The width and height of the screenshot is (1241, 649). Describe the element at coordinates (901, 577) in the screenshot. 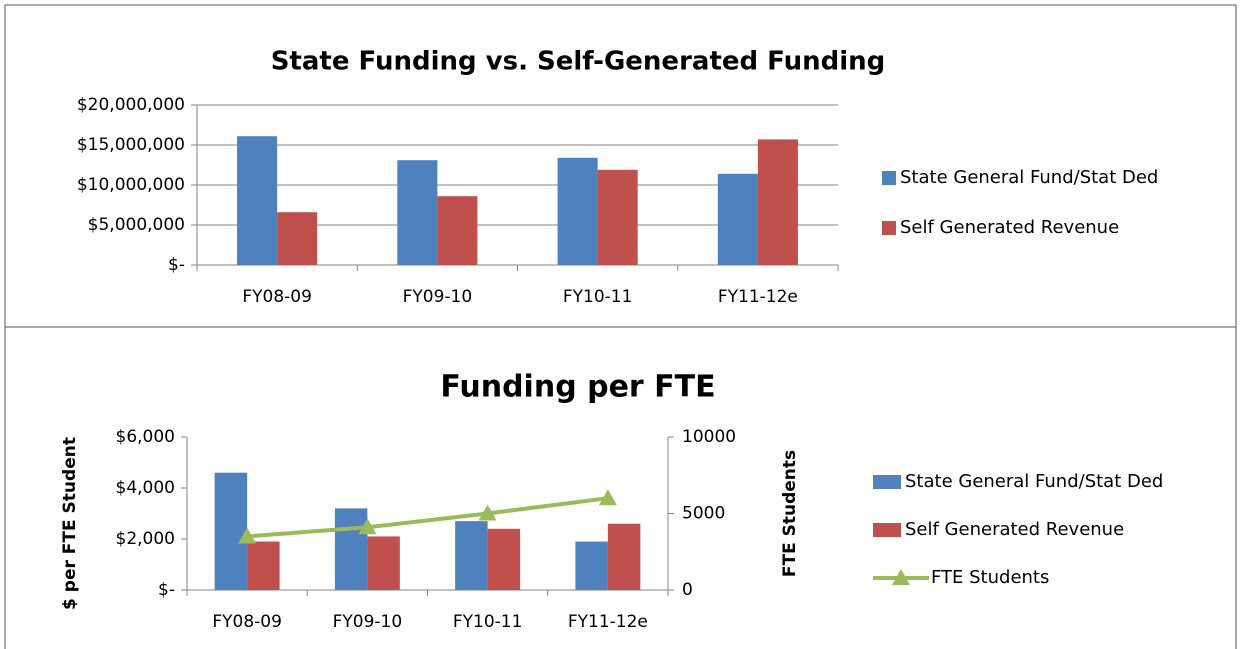

I see `legend-marker` at that location.